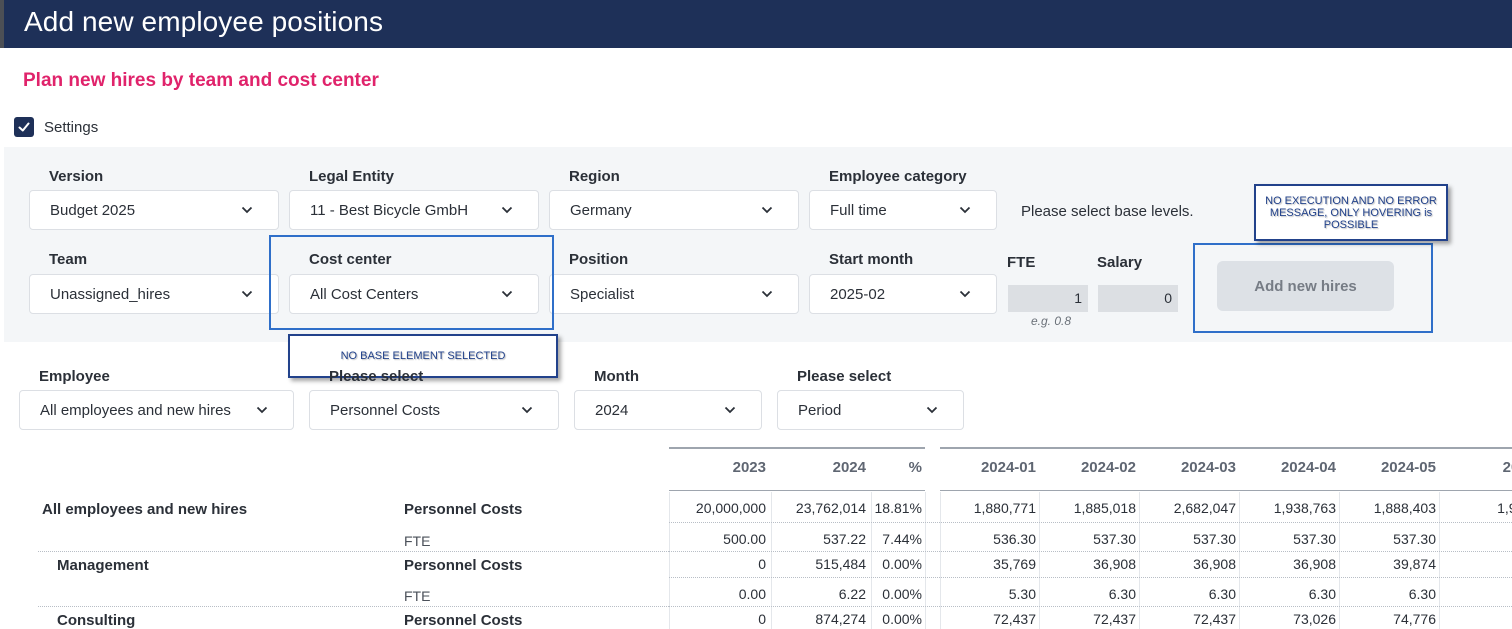 The height and width of the screenshot is (629, 1512). I want to click on month-select: 2024, so click(668, 410).